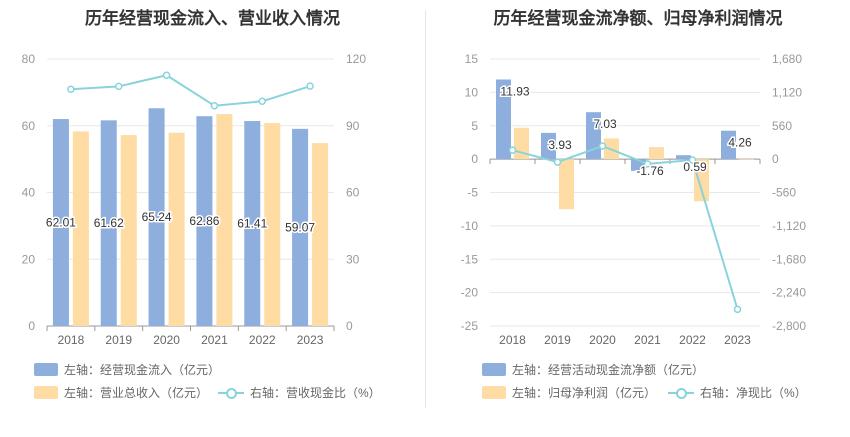  What do you see at coordinates (157, 217) in the screenshot?
I see `data-label: 65.24` at bounding box center [157, 217].